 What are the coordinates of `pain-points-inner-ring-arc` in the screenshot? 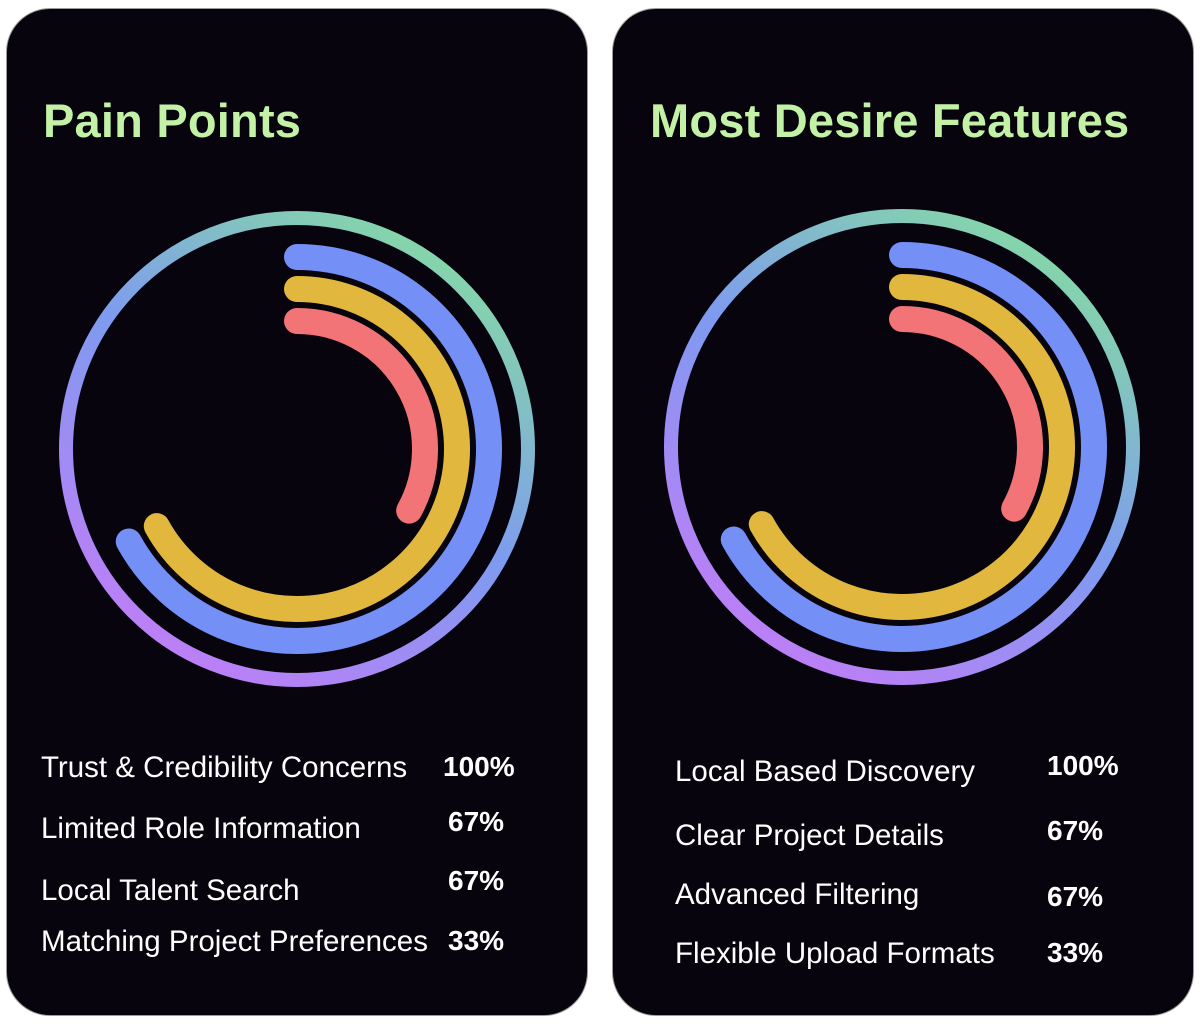 It's located at (361, 416).